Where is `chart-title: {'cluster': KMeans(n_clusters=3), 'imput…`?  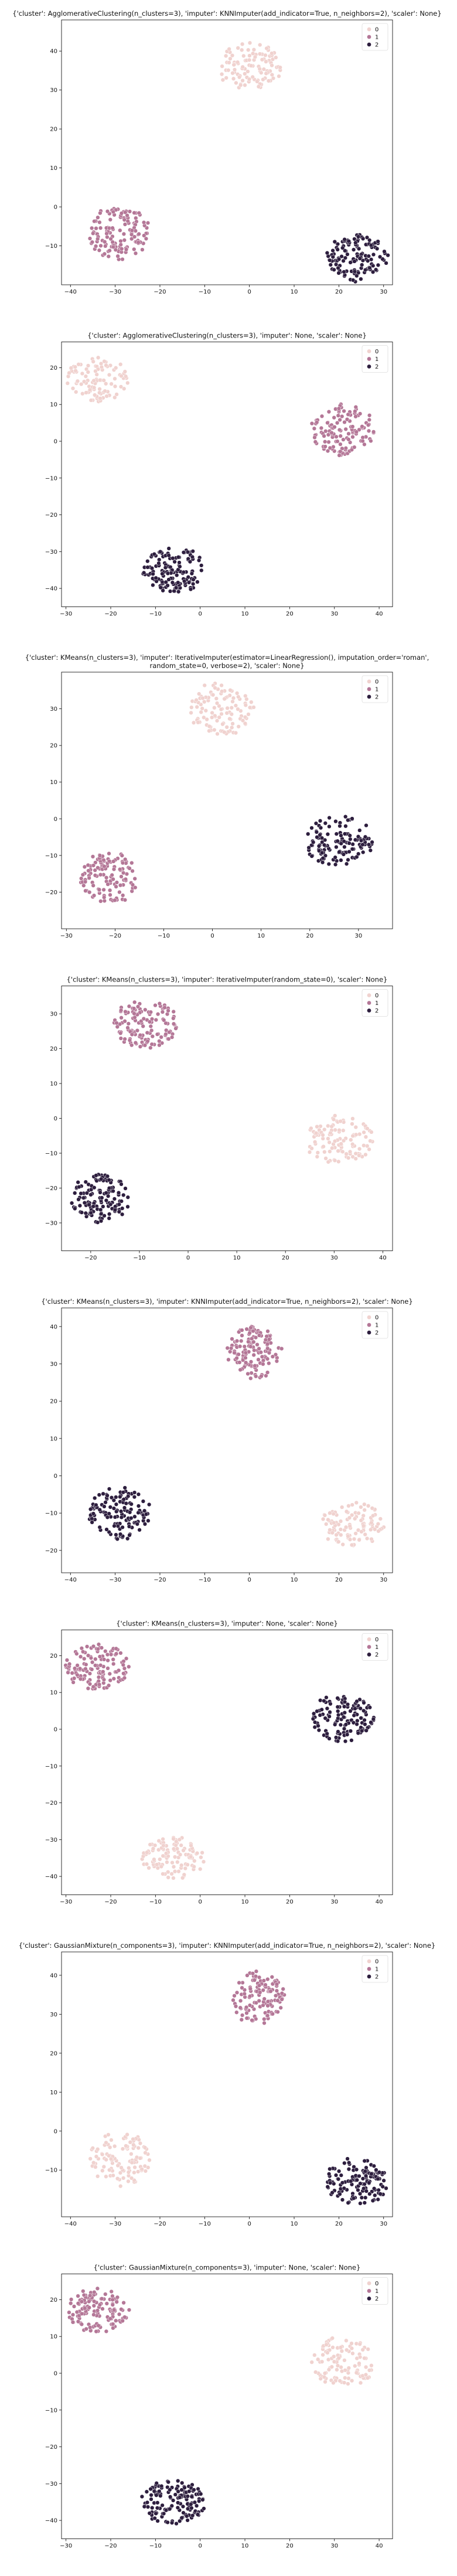 chart-title: {'cluster': KMeans(n_clusters=3), 'imput… is located at coordinates (227, 980).